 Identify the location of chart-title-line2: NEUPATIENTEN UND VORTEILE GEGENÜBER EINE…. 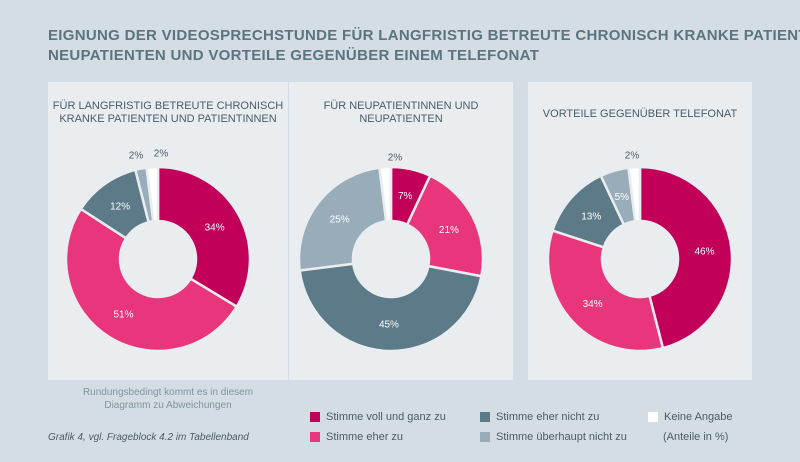
(294, 55).